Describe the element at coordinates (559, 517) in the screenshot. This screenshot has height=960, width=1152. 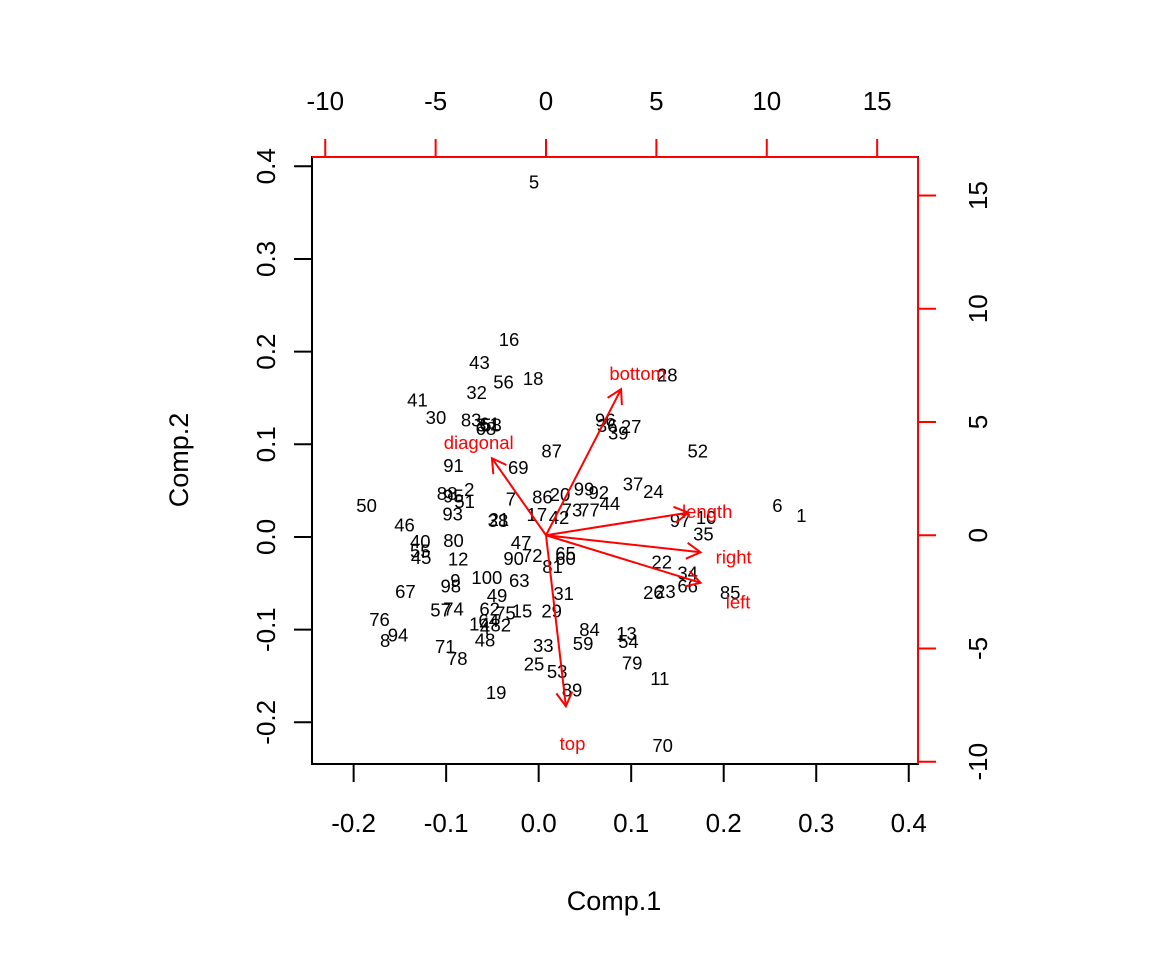
I see `point-label: 42` at that location.